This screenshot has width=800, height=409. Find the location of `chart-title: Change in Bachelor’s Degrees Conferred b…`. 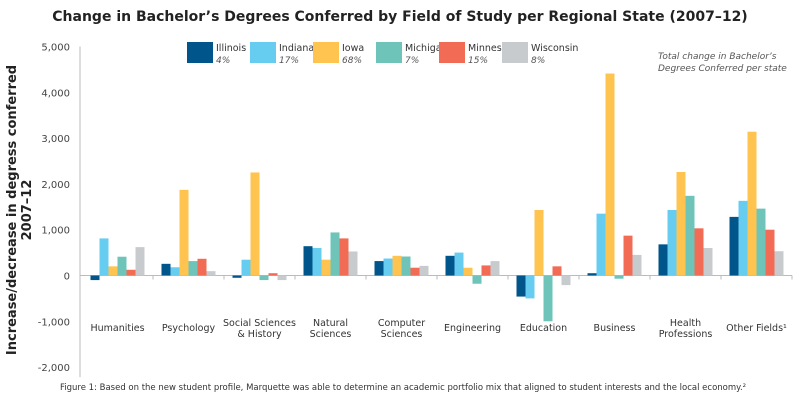

chart-title: Change in Bachelor’s Degrees Conferred b… is located at coordinates (400, 17).